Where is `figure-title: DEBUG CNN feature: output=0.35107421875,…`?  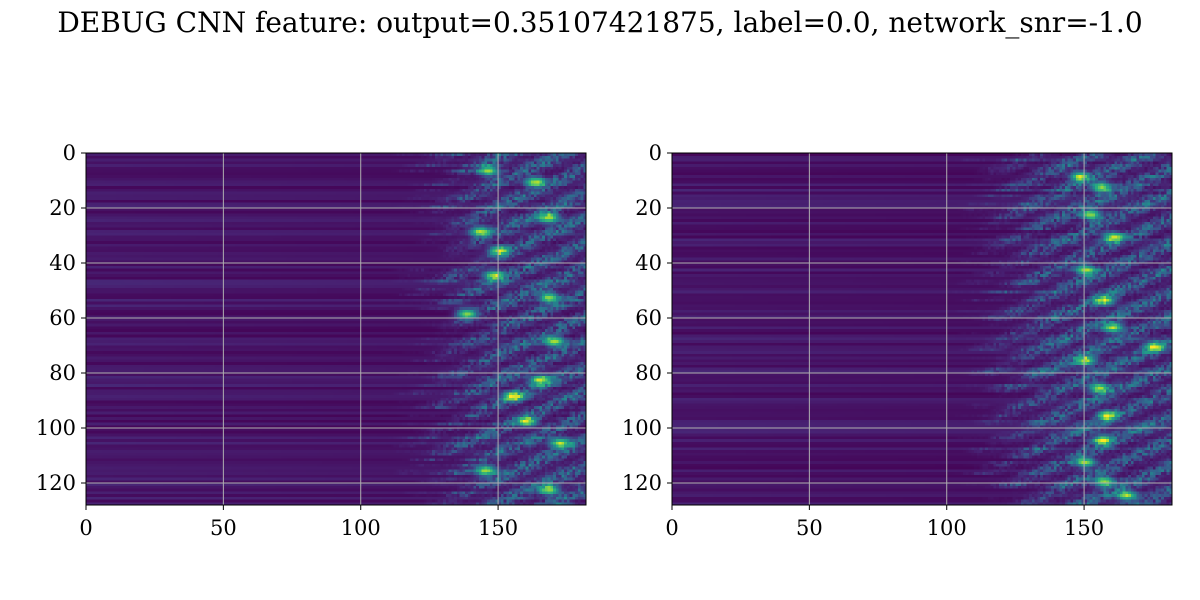
figure-title: DEBUG CNN feature: output=0.35107421875,… is located at coordinates (600, 22).